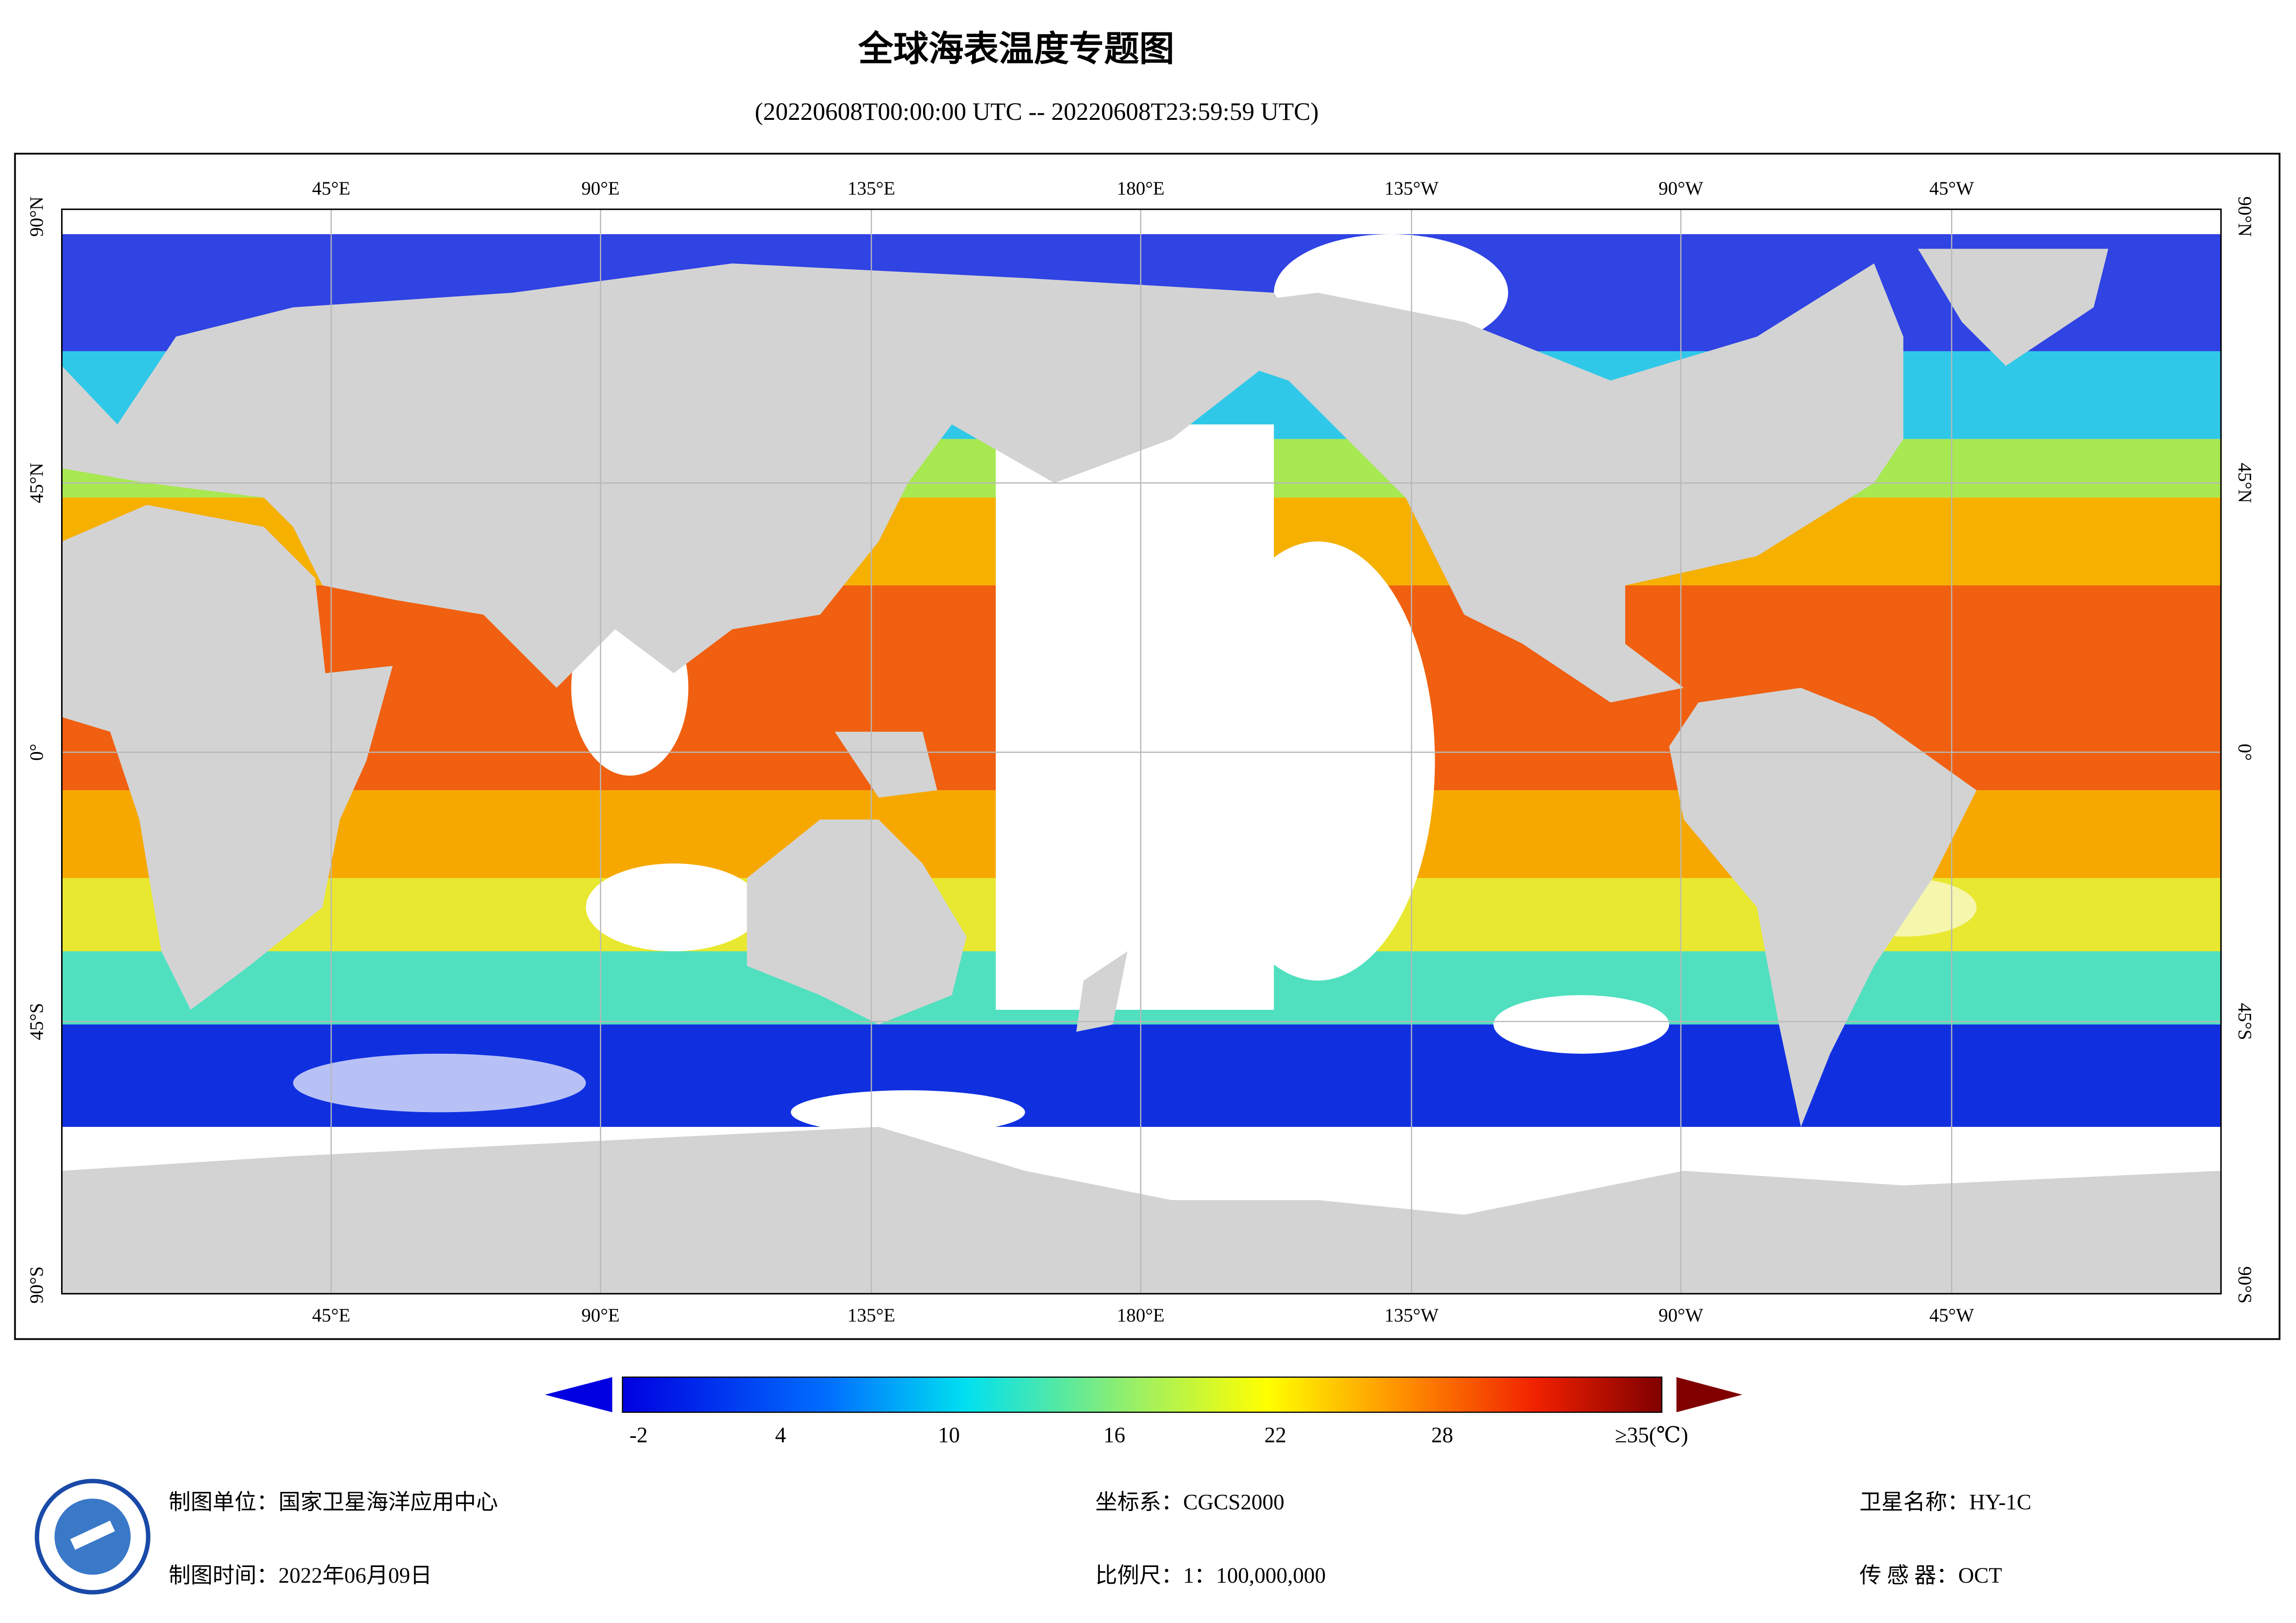  Describe the element at coordinates (1930, 1576) in the screenshot. I see `footer-text: 传 感 器：OCT` at that location.